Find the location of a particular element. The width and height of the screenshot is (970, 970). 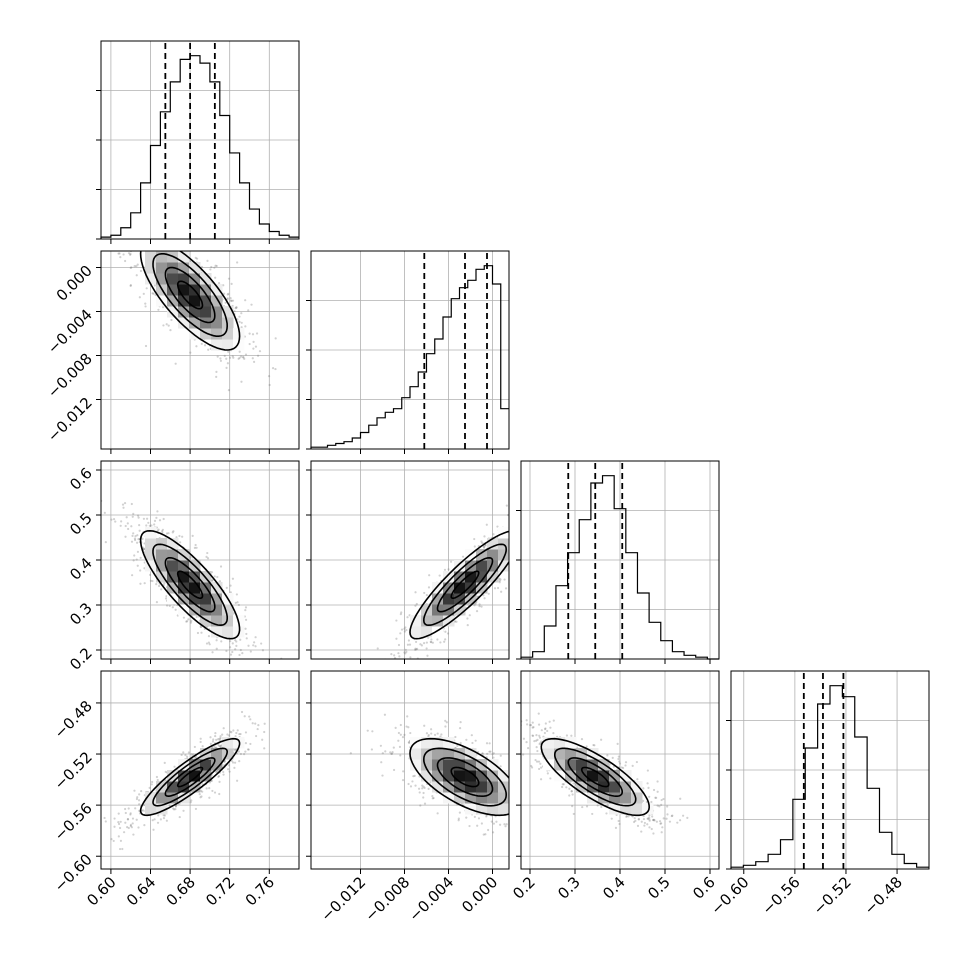

y-tick-label: 0.5 is located at coordinates (81, 524).